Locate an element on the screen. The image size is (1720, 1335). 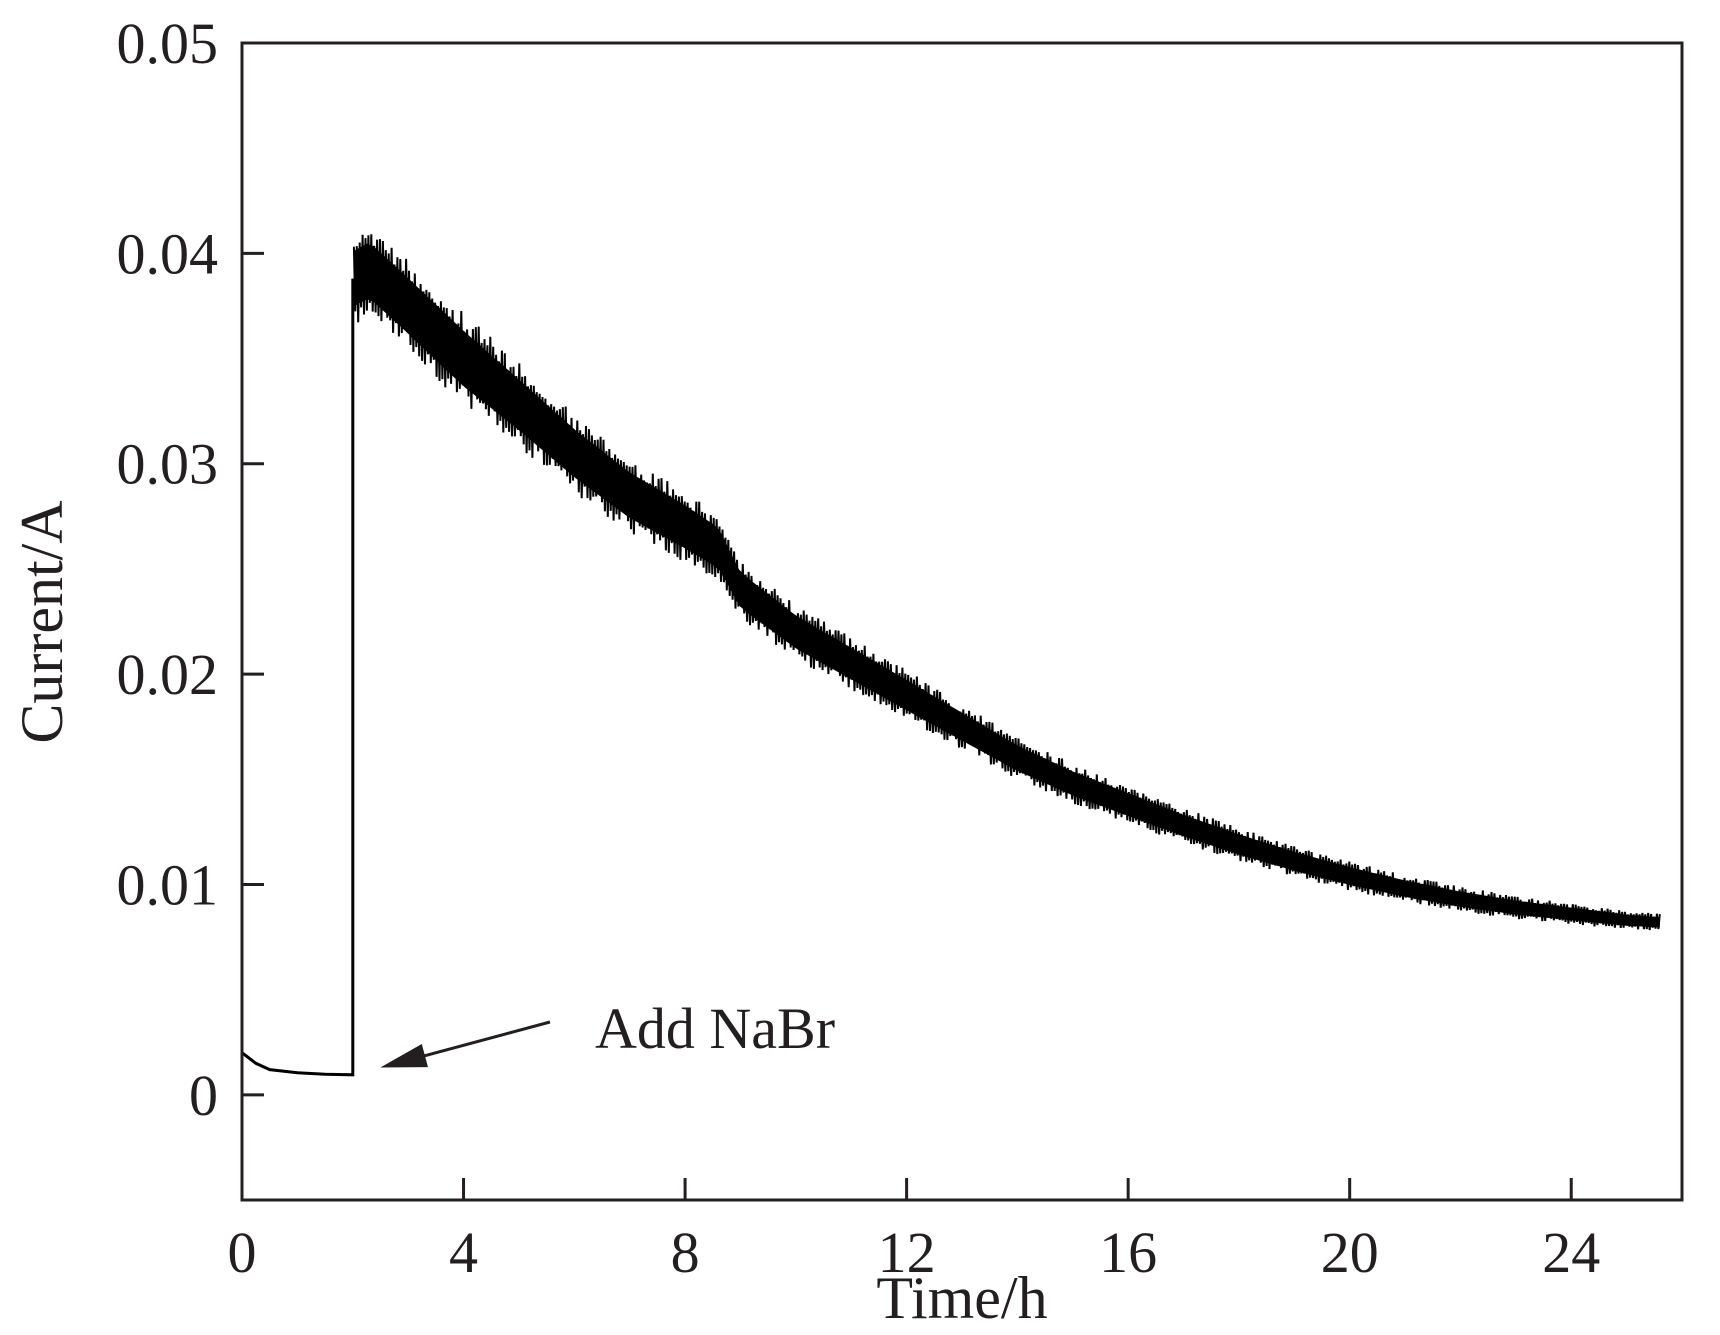
x-tick-label: 24 is located at coordinates (1571, 1252).